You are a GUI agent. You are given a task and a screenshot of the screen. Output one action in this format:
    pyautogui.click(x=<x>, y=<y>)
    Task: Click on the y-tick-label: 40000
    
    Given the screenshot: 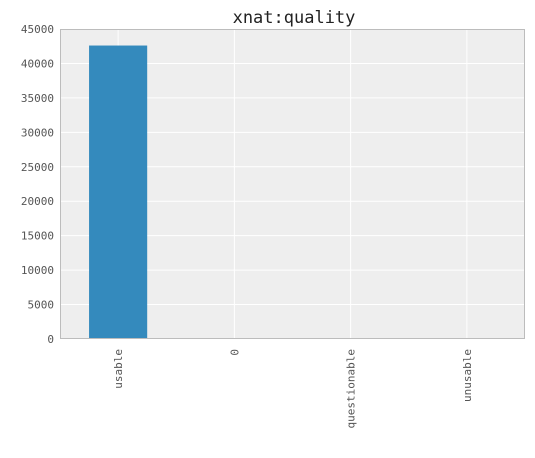 What is the action you would take?
    pyautogui.click(x=37, y=63)
    